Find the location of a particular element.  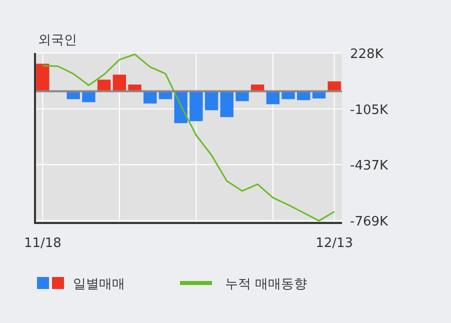

x-tick-label: 12/13 is located at coordinates (335, 243).